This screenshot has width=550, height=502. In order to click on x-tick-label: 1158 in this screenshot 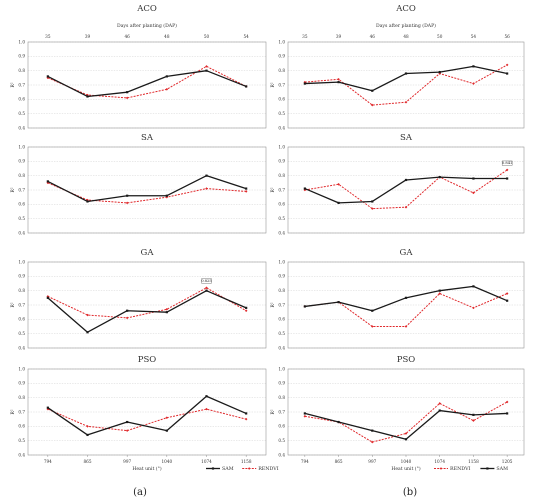, I will do `click(473, 461)`.